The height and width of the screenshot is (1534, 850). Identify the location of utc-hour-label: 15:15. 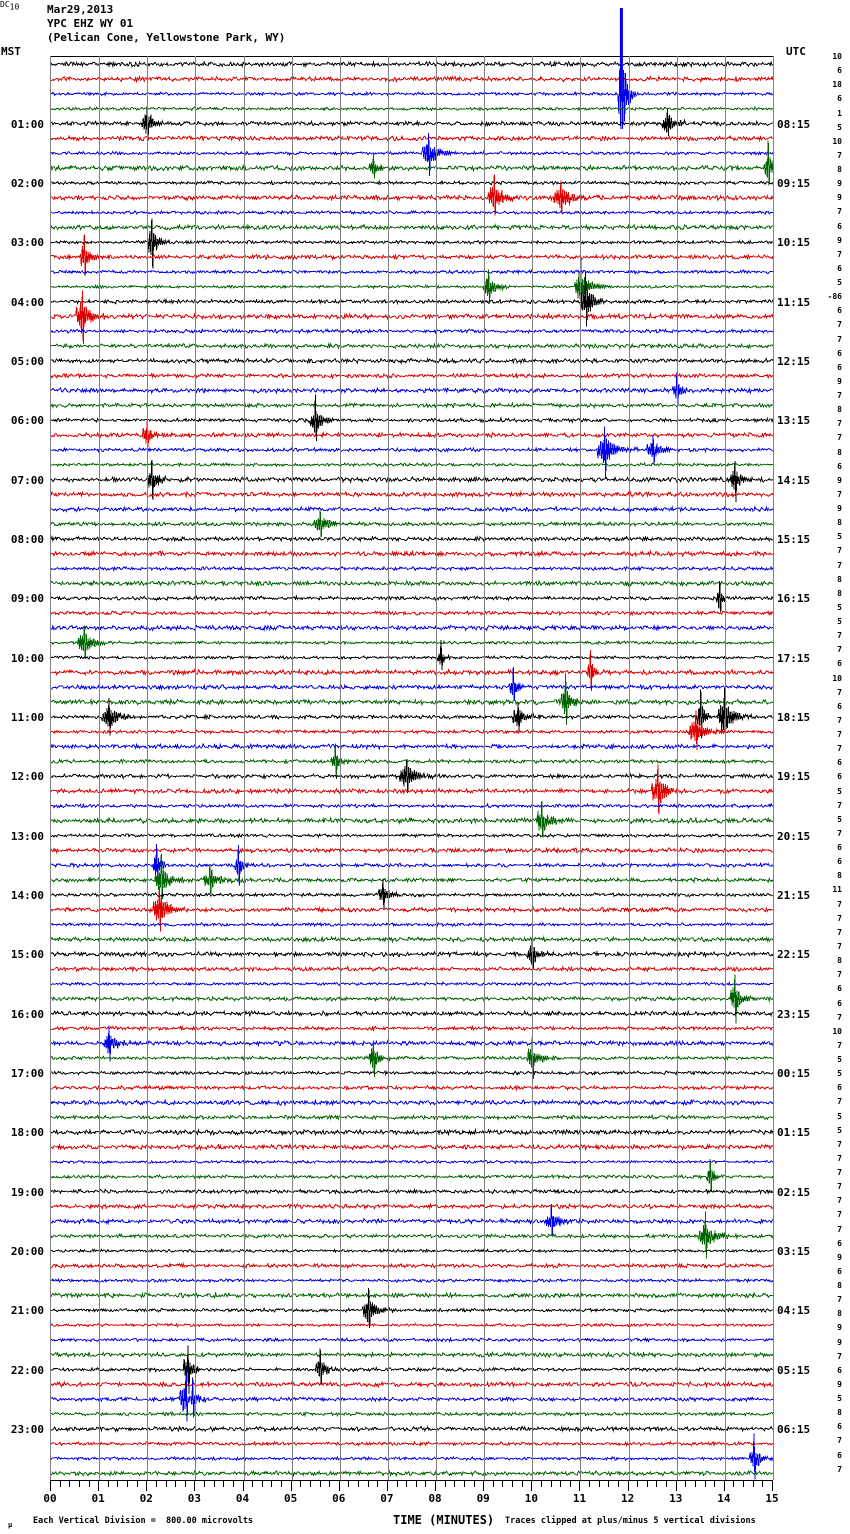
(794, 539).